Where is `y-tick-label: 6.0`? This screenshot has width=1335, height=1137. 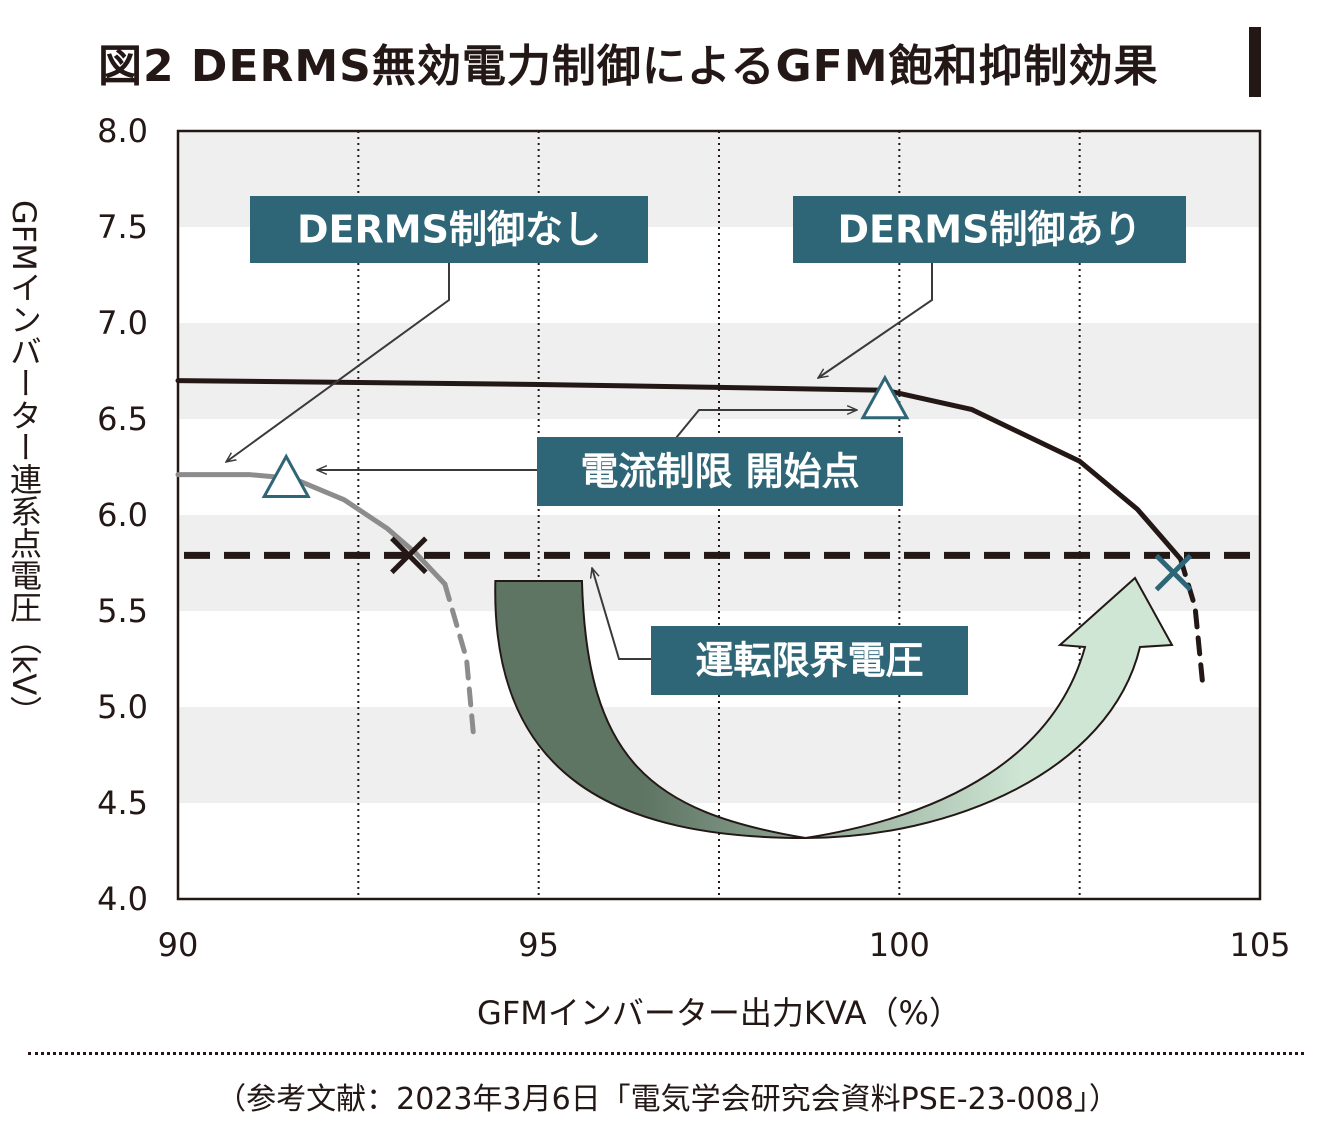 y-tick-label: 6.0 is located at coordinates (122, 515).